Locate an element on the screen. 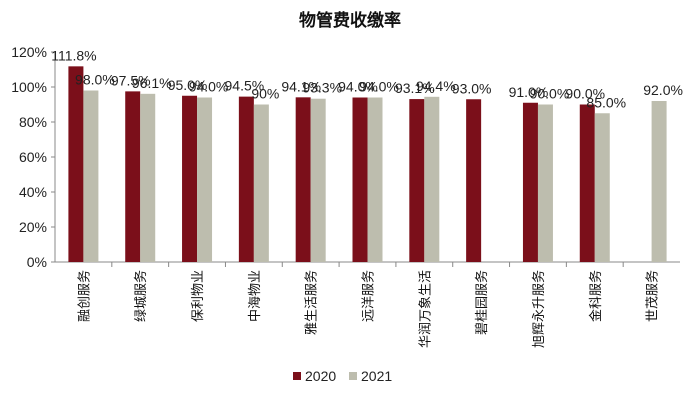  data-label: 94.1% is located at coordinates (301, 86).